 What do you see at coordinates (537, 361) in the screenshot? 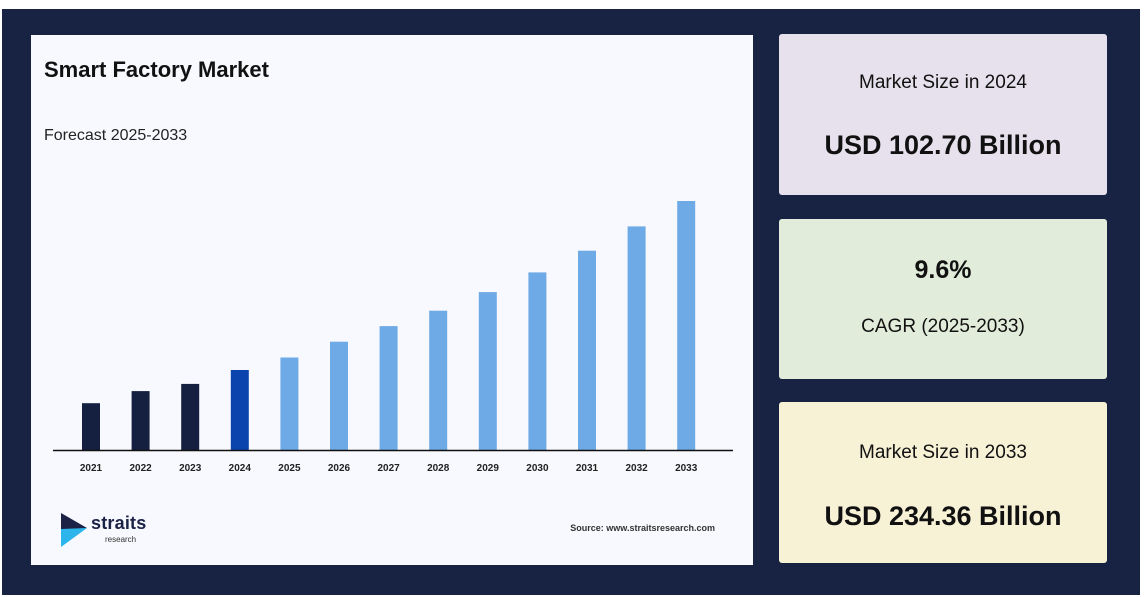
I see `bar-2030` at bounding box center [537, 361].